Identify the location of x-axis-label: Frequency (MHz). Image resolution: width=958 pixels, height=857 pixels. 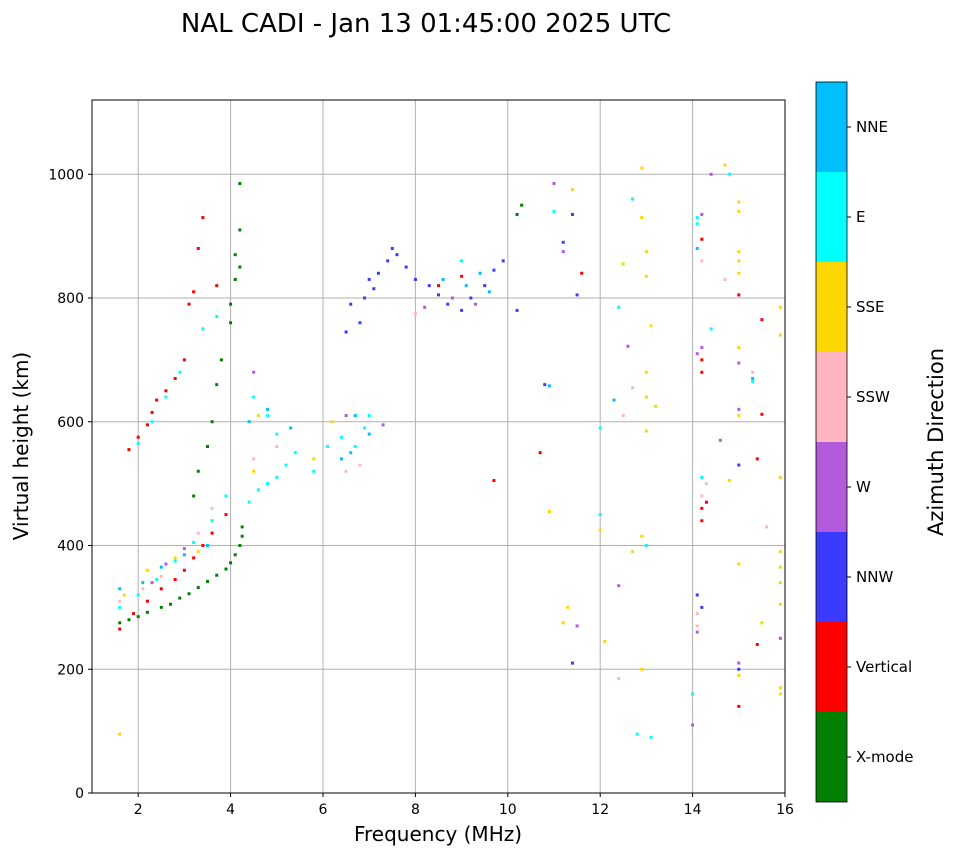
(438, 834).